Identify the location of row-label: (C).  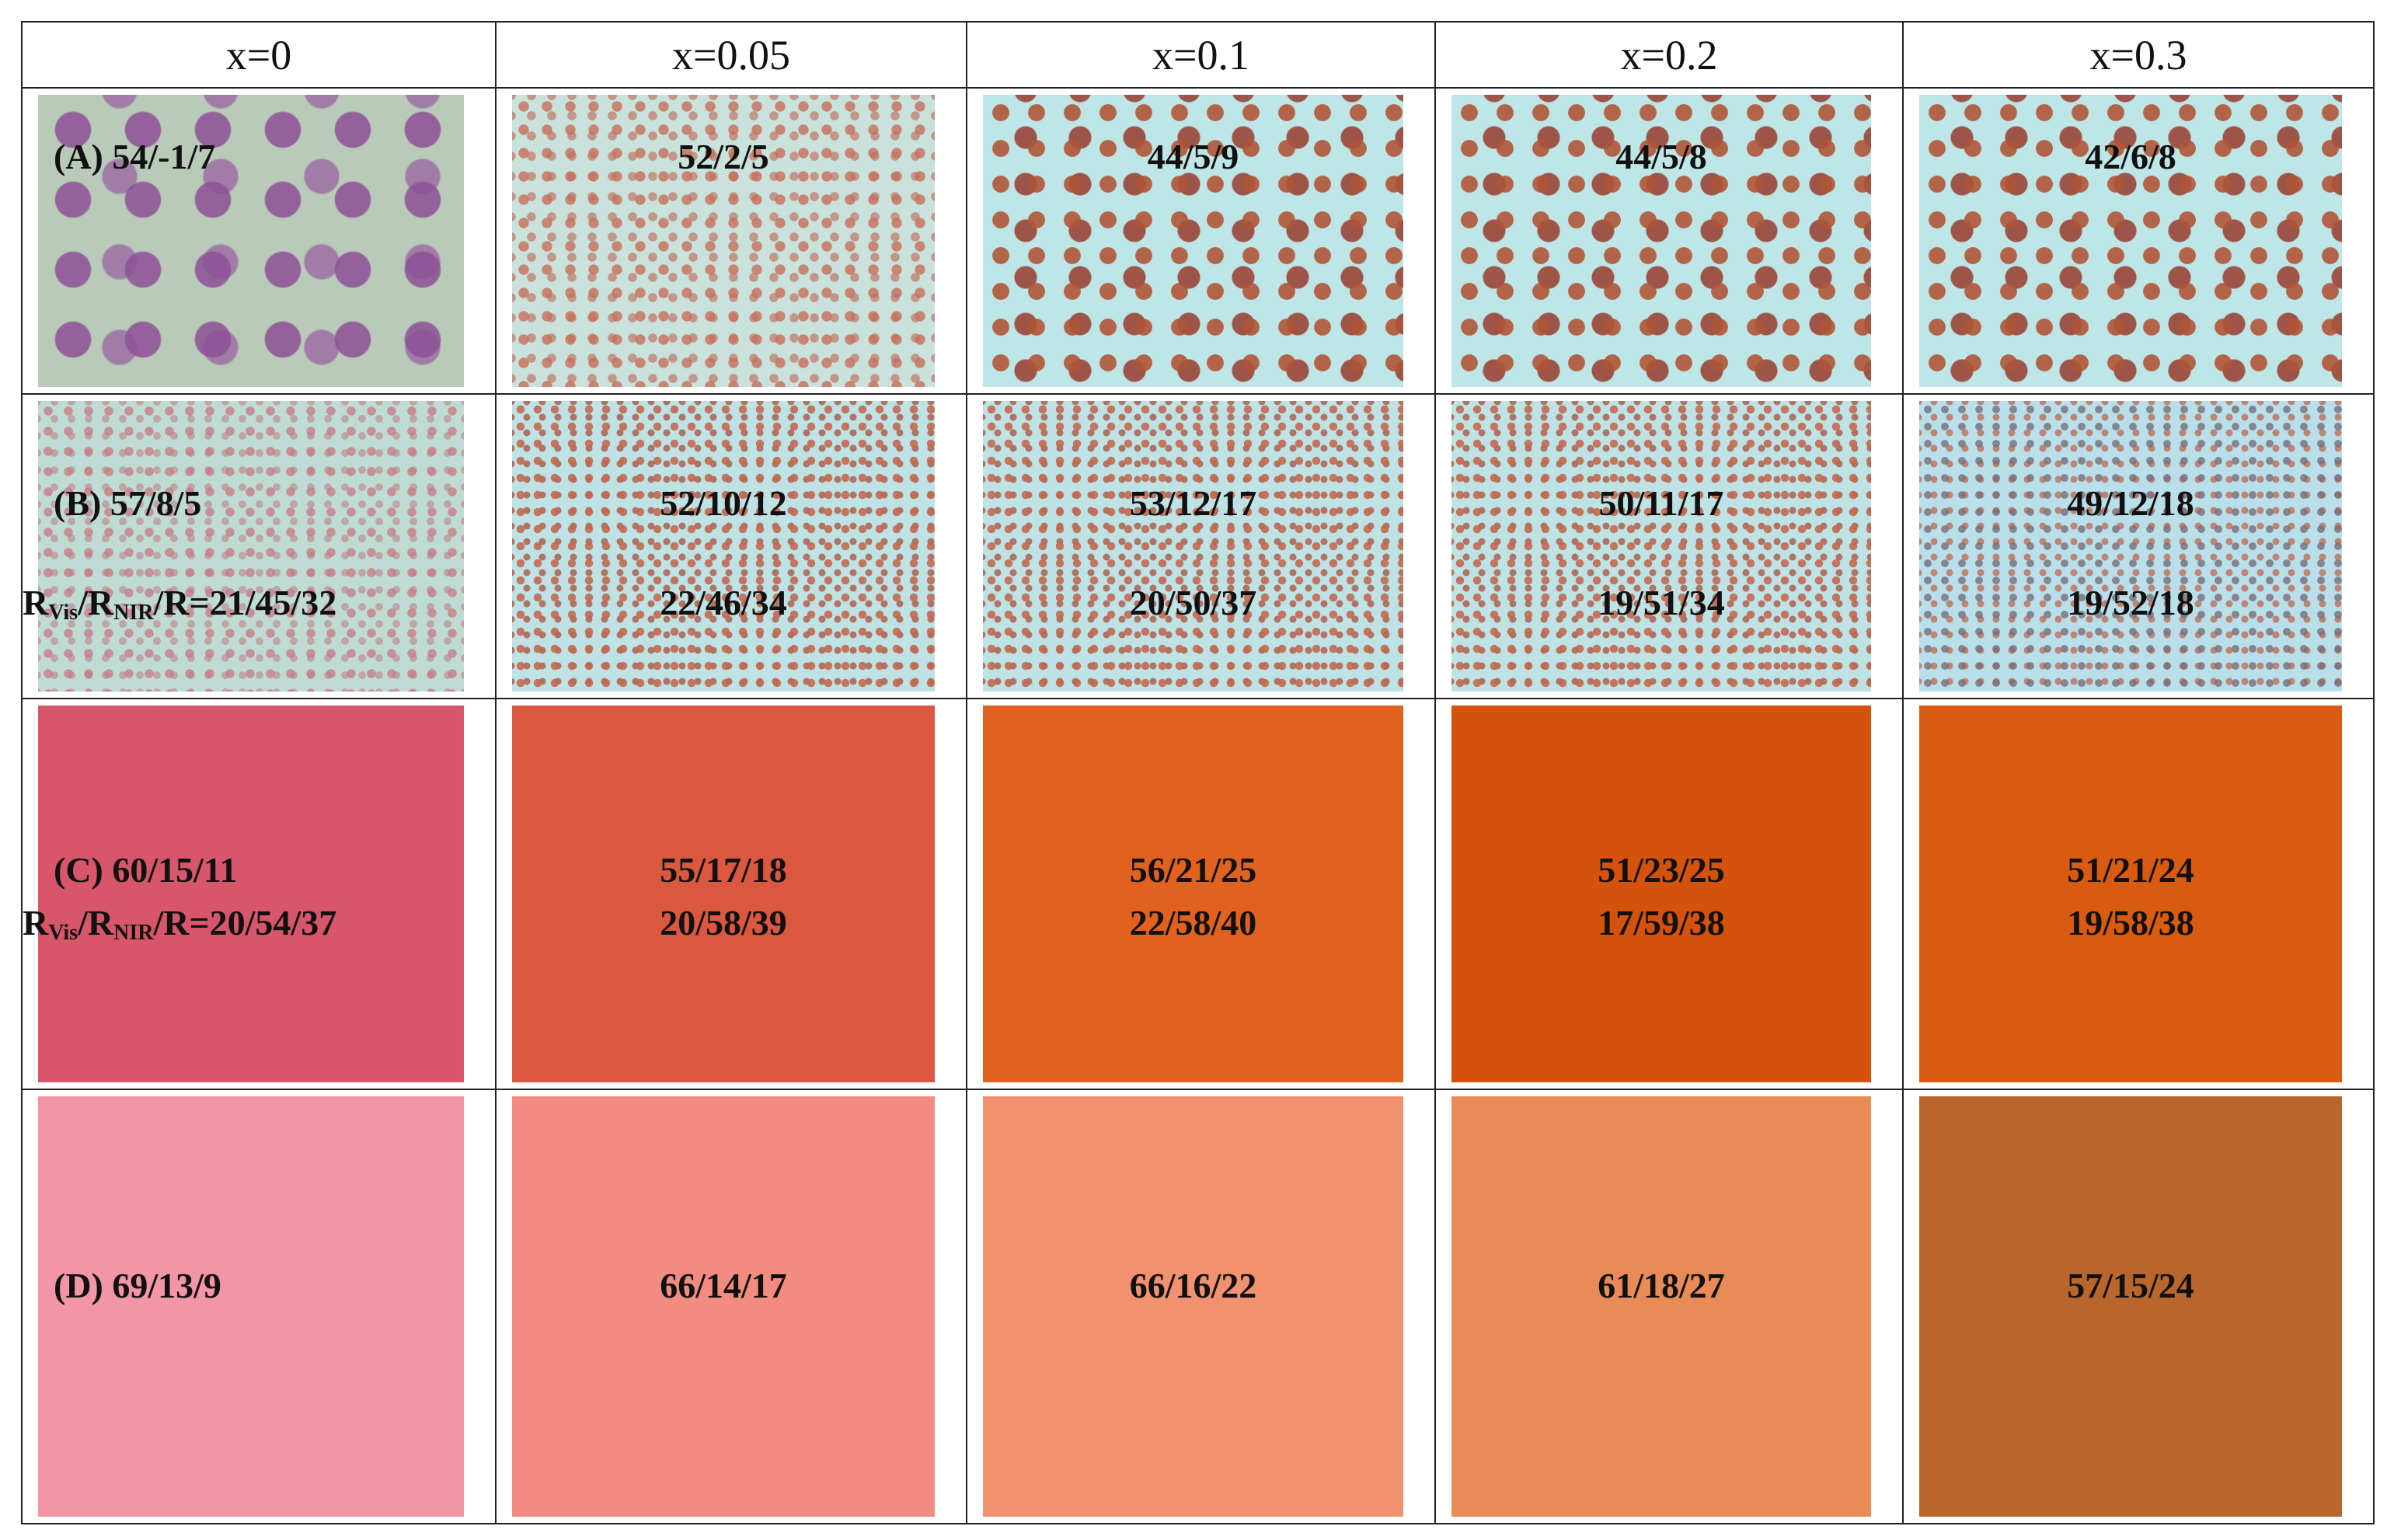
(78, 870).